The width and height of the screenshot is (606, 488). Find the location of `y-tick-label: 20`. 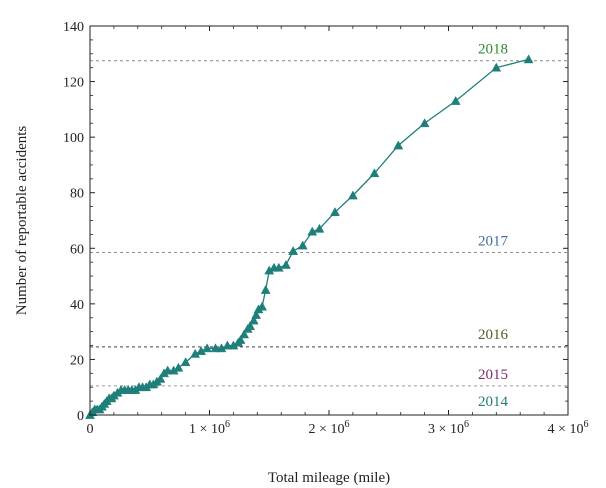

y-tick-label: 20 is located at coordinates (77, 360).